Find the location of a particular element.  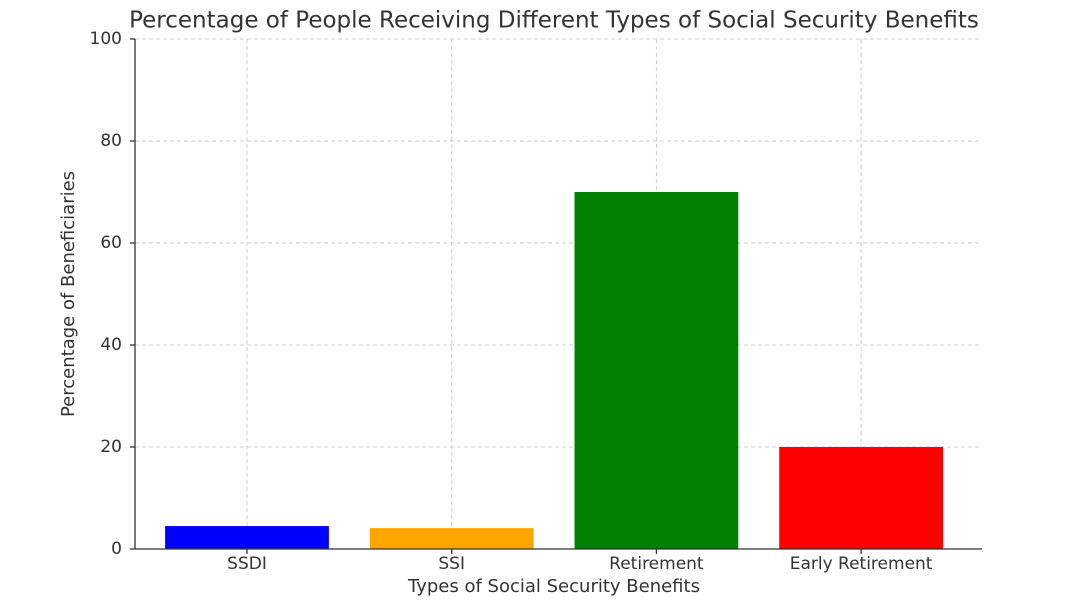

y-tick-label: 20 is located at coordinates (111, 447).